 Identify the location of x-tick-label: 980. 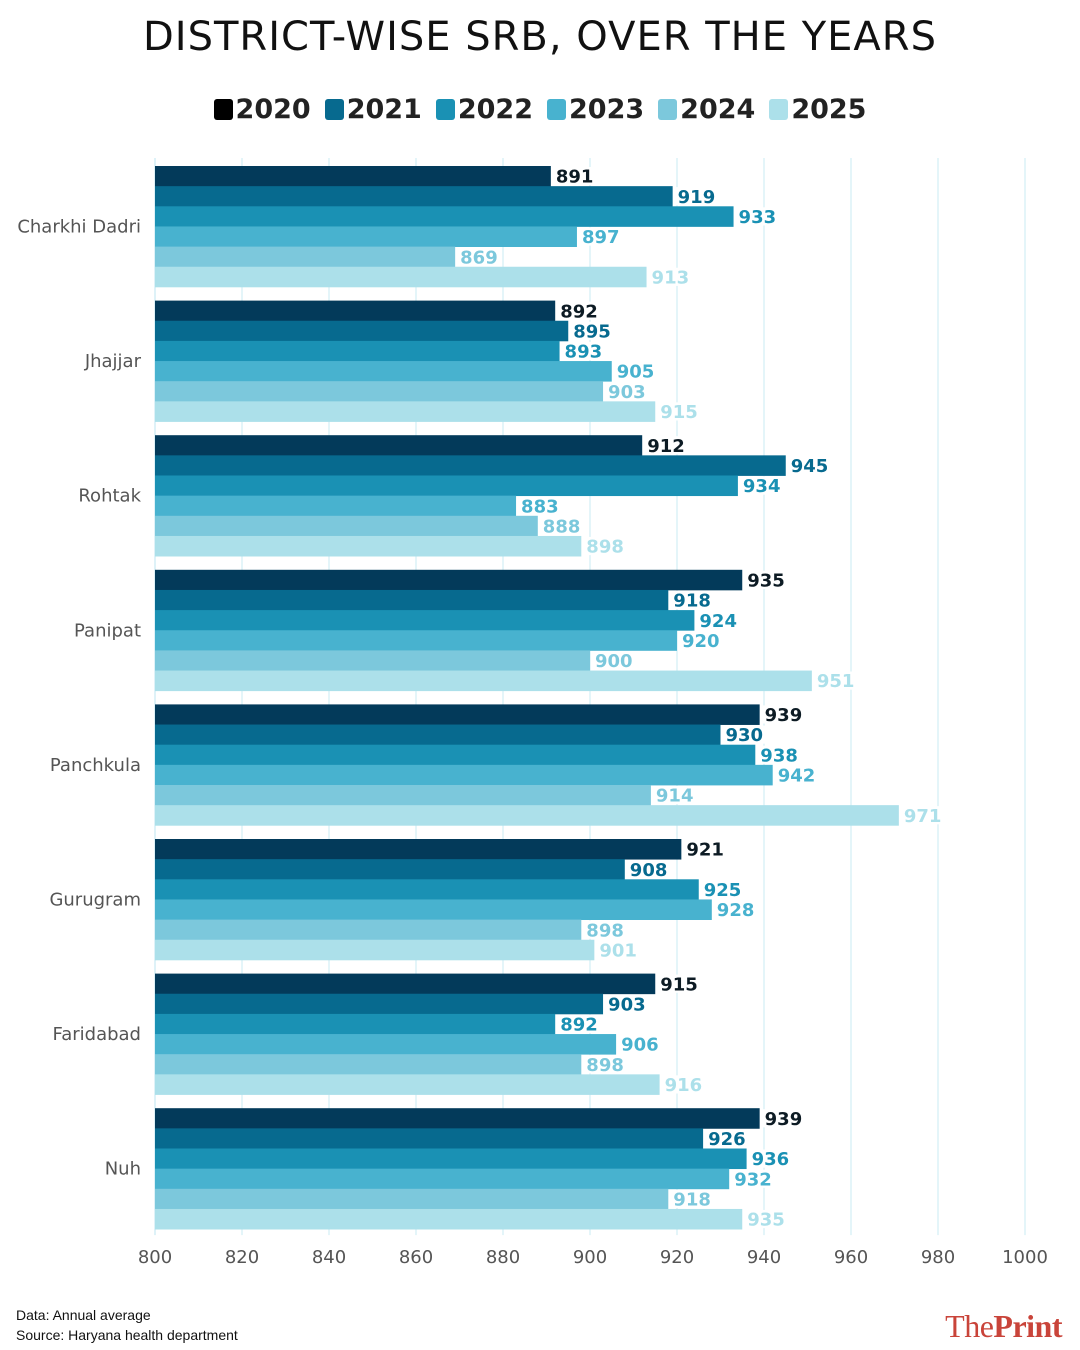
(938, 1257).